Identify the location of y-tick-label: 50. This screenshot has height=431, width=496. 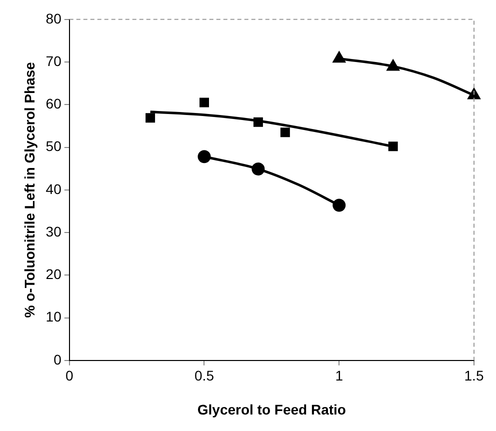
(54, 146).